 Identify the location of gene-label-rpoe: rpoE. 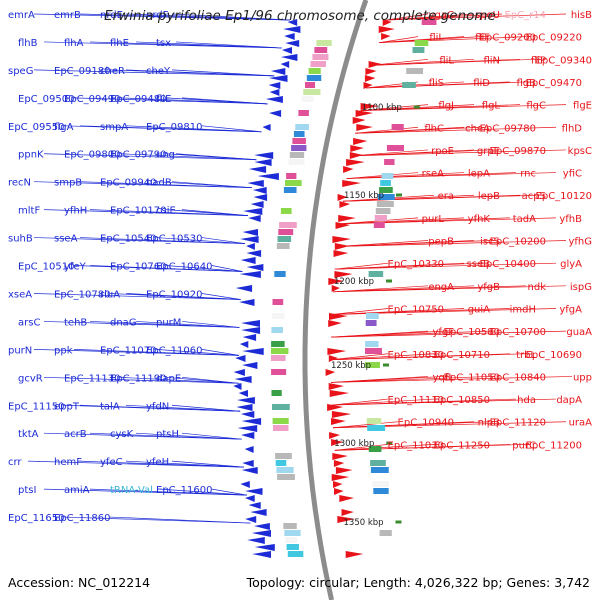
(442, 151).